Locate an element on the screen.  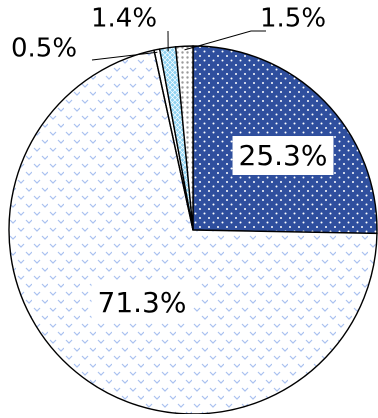
pie-label-2: 71.3% is located at coordinates (142, 302).